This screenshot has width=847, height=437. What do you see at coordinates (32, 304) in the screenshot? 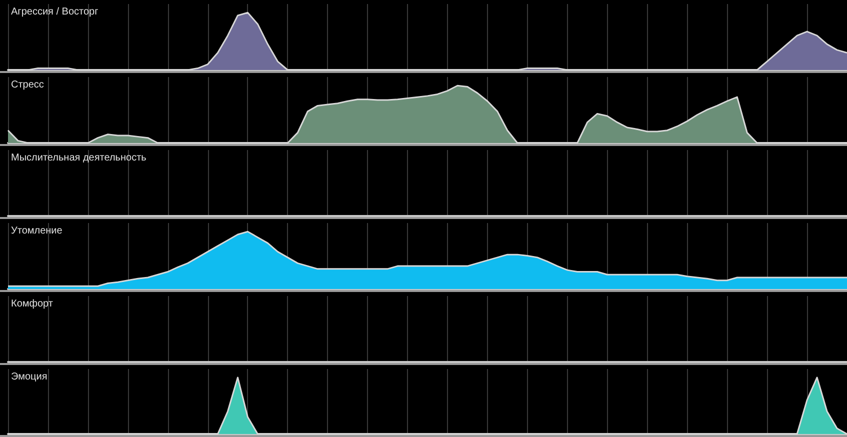
I see `text: Комфорт` at bounding box center [32, 304].